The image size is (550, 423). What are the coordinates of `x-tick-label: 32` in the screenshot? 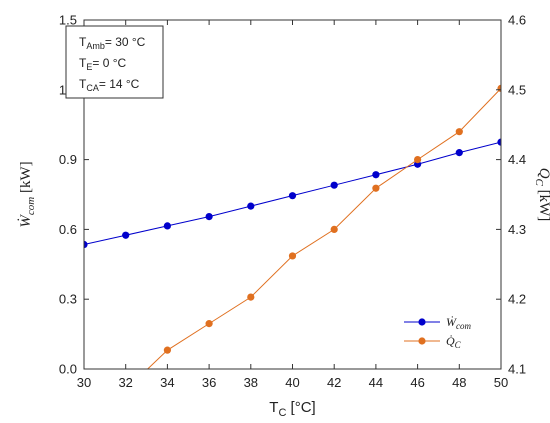 It's located at (125, 382).